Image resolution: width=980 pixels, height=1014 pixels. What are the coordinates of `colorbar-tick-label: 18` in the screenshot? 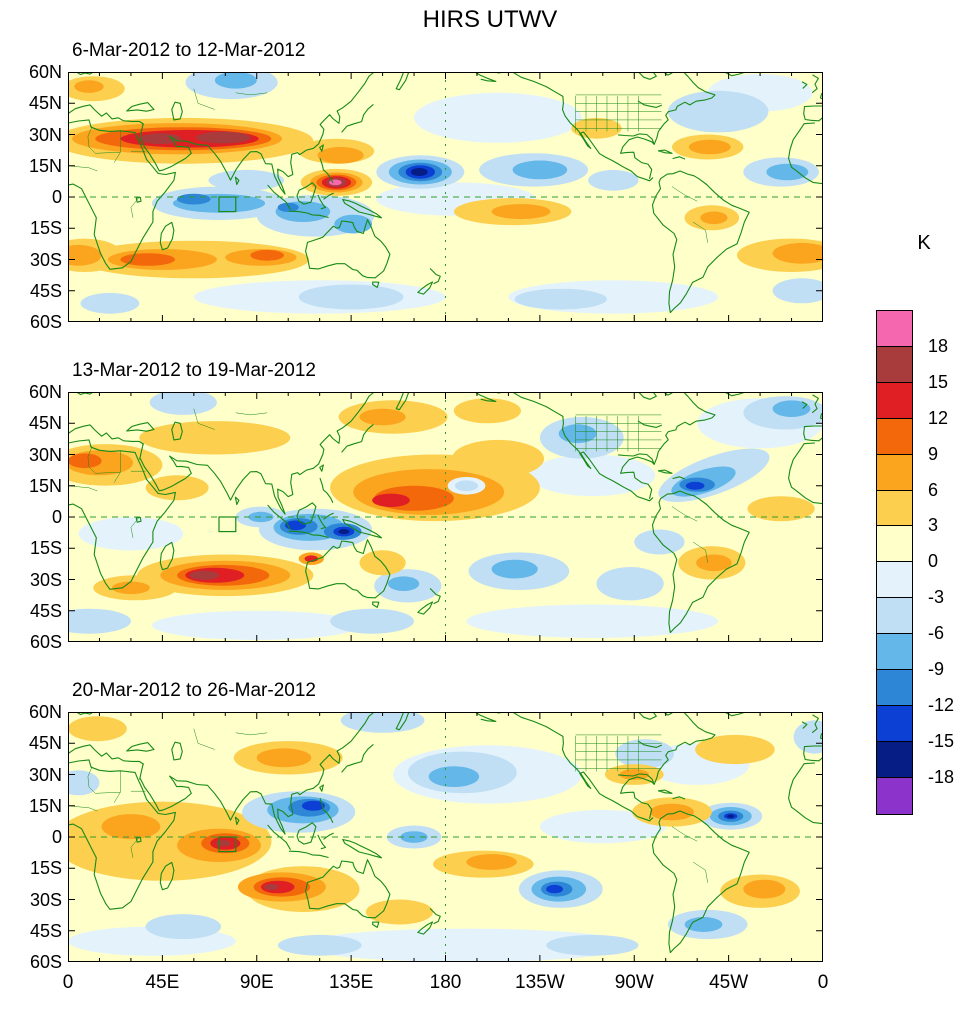 It's located at (938, 345).